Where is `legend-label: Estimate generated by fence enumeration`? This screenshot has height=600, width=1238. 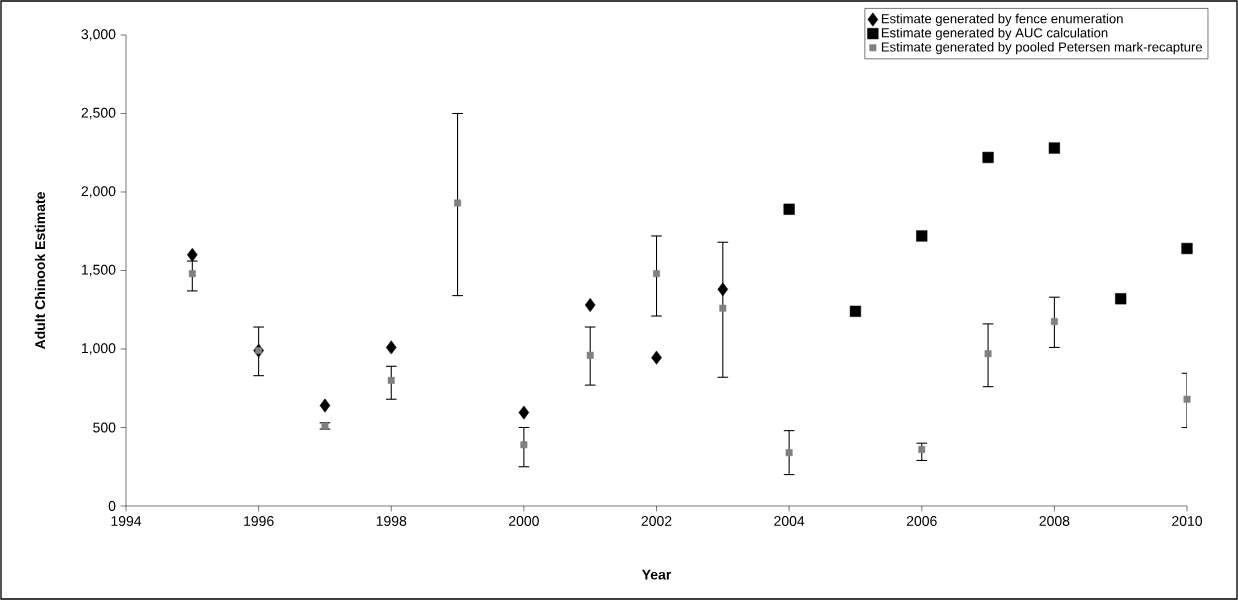
legend-label: Estimate generated by fence enumeration is located at coordinates (1002, 19).